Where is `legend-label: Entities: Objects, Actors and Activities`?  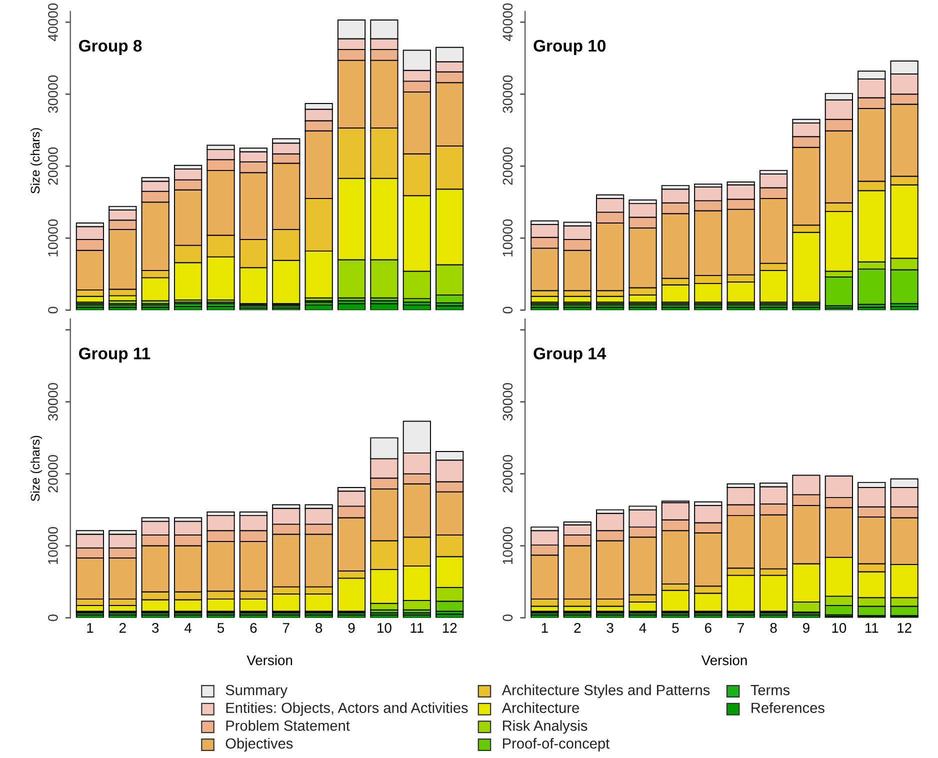
legend-label: Entities: Objects, Actors and Activities is located at coordinates (347, 709).